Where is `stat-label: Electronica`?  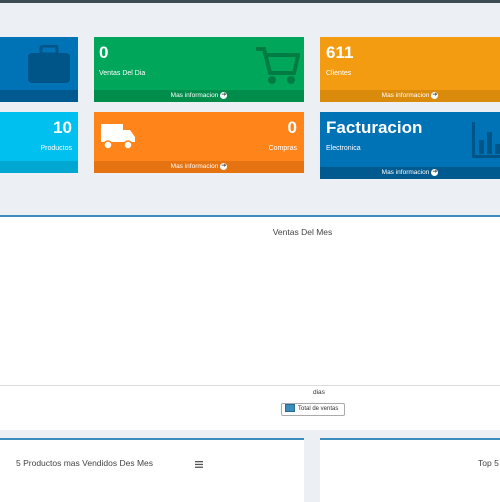 stat-label: Electronica is located at coordinates (343, 148).